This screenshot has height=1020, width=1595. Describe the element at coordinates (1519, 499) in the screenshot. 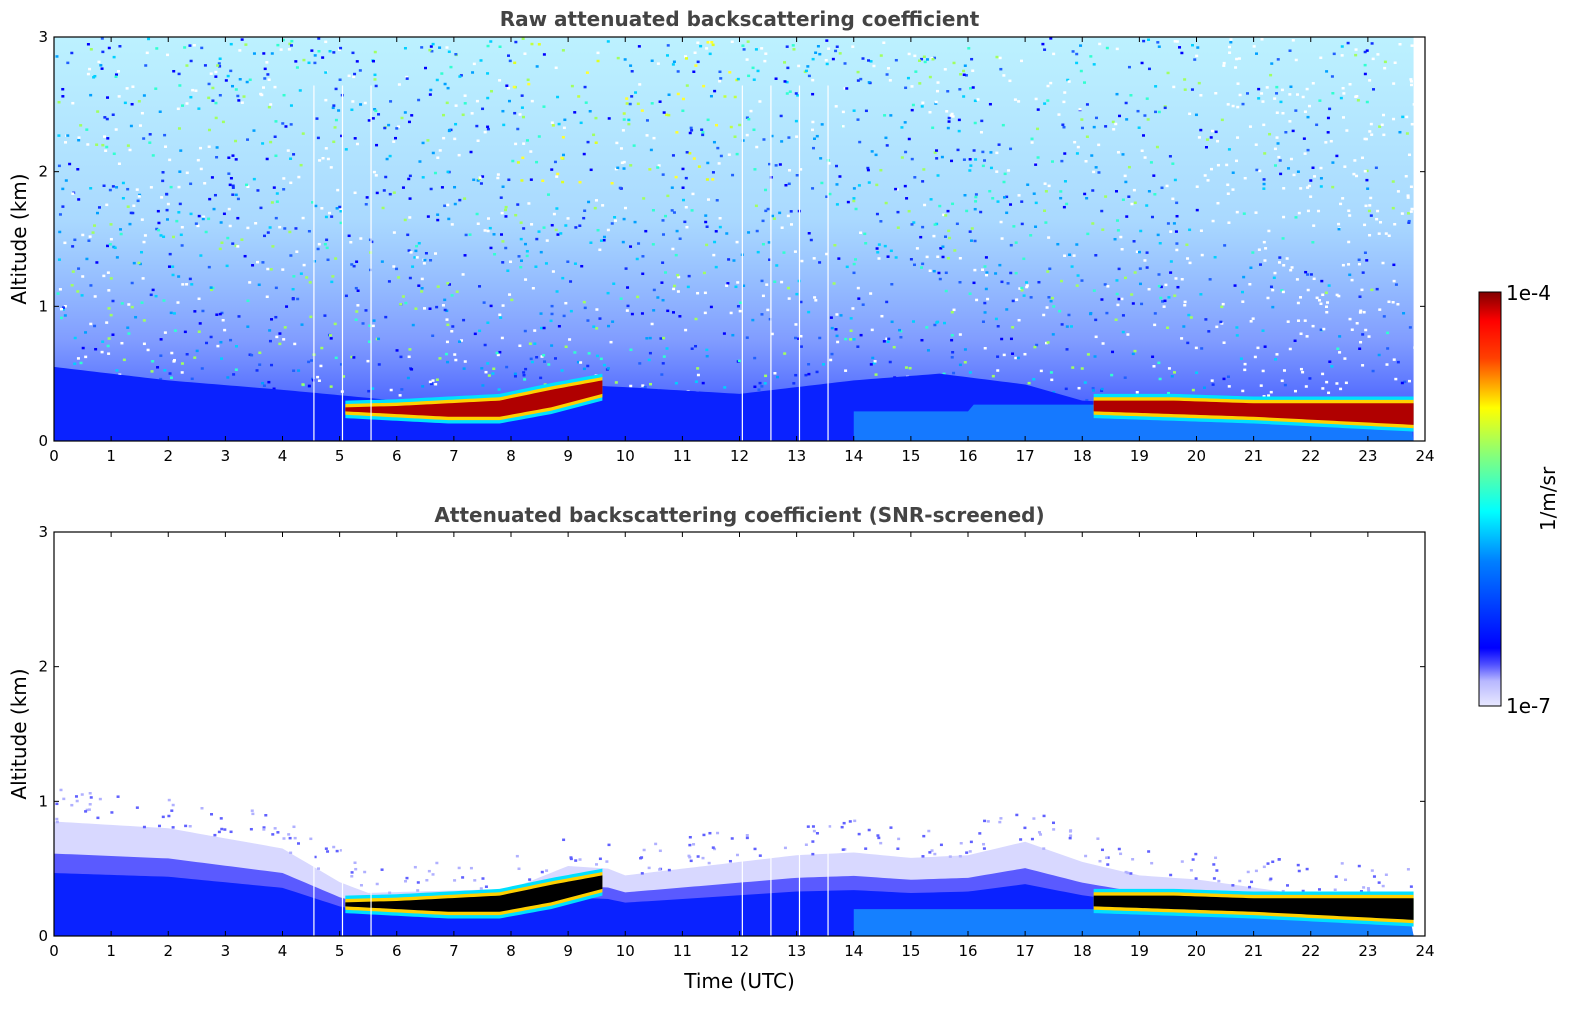

I see `colorbar: 1e-4 1e-7 1/m/sr` at that location.